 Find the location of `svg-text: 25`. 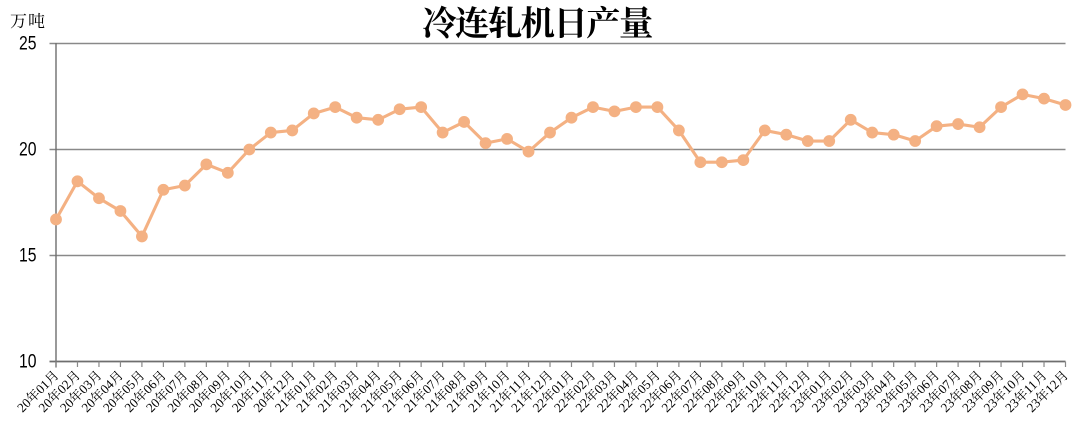

svg-text: 25 is located at coordinates (28, 44).